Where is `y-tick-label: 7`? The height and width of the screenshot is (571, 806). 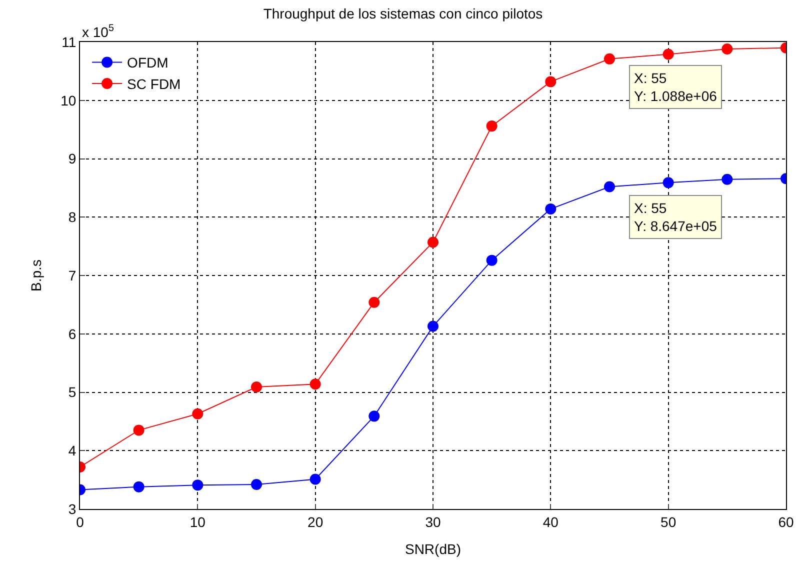
y-tick-label: 7 is located at coordinates (72, 275).